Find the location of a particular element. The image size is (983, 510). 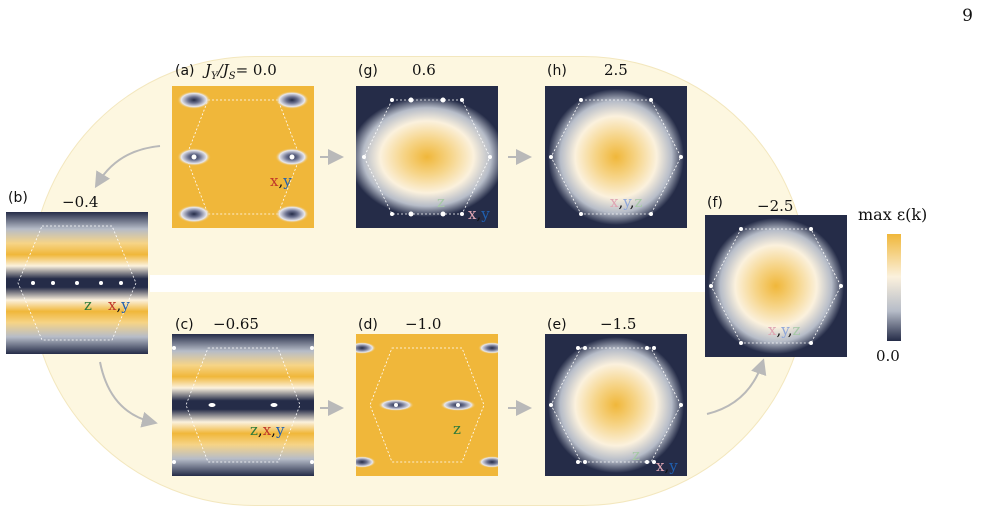

panel-f-heatmap is located at coordinates (776, 286).